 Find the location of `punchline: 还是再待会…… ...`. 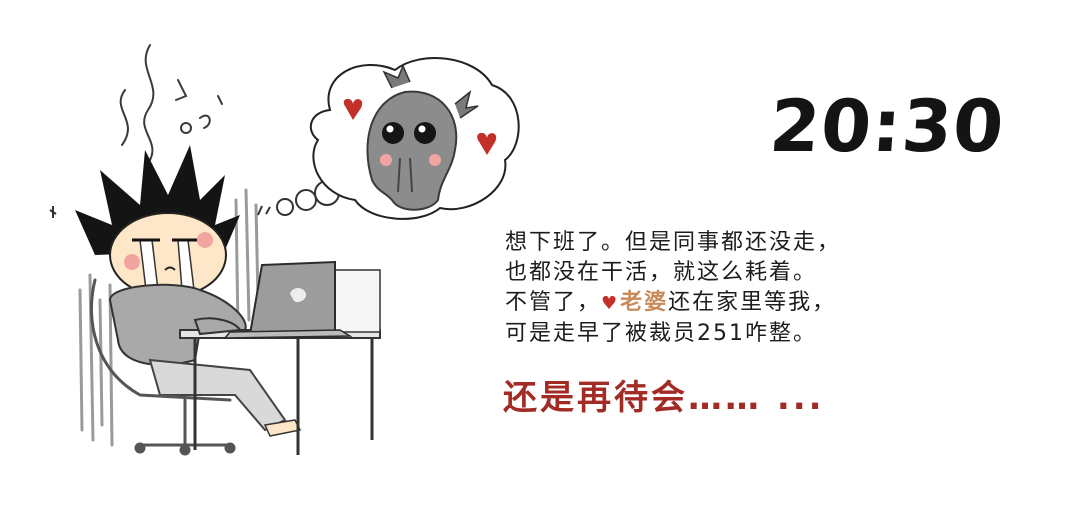

punchline: 还是再待会…… ... is located at coordinates (664, 398).